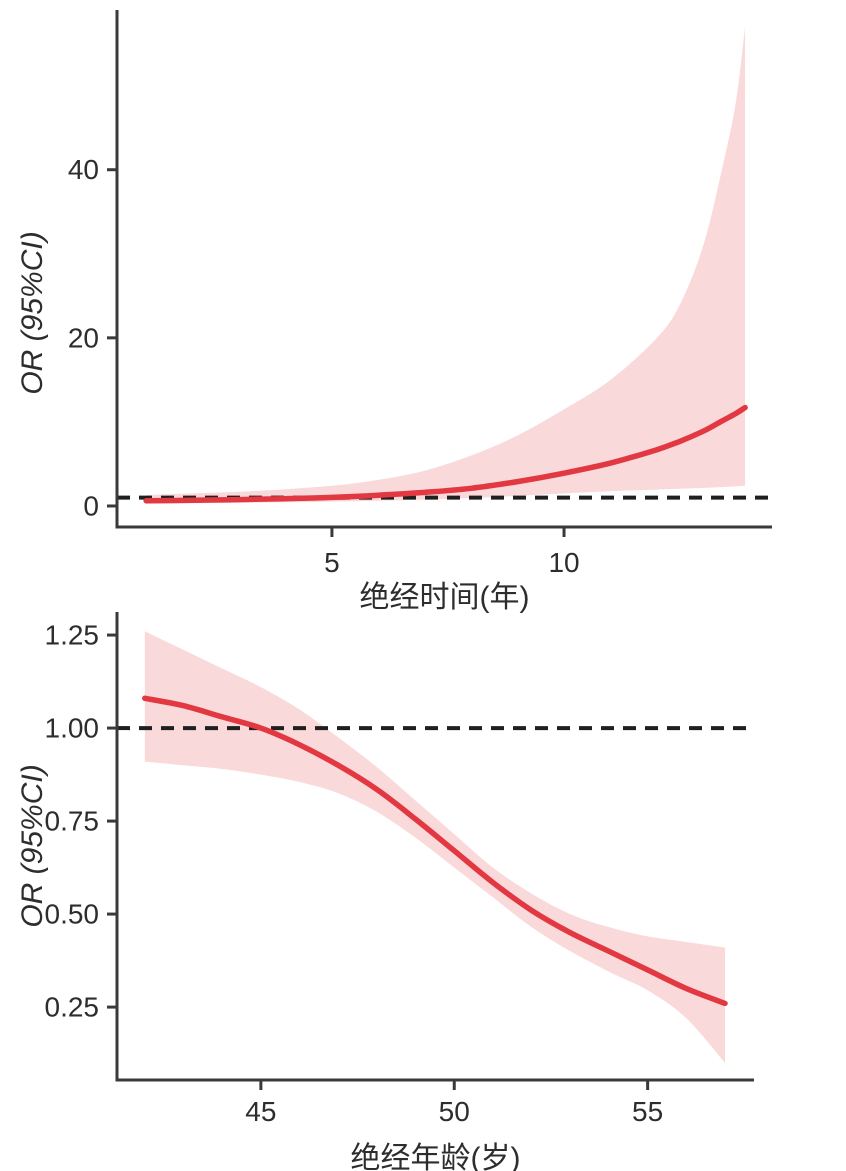 Image resolution: width=846 pixels, height=1171 pixels. Describe the element at coordinates (436, 1156) in the screenshot. I see `x-axis-title-2: 绝经年龄(岁)` at that location.